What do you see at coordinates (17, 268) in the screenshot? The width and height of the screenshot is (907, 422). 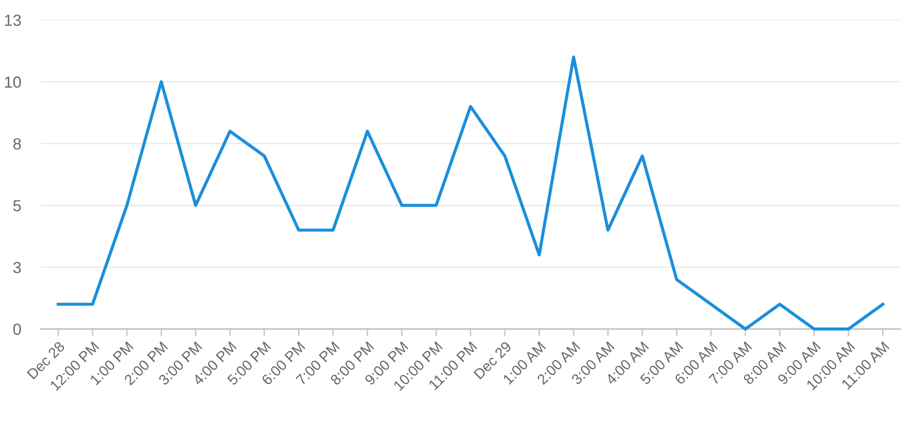 I see `y-tick-label: 3` at bounding box center [17, 268].